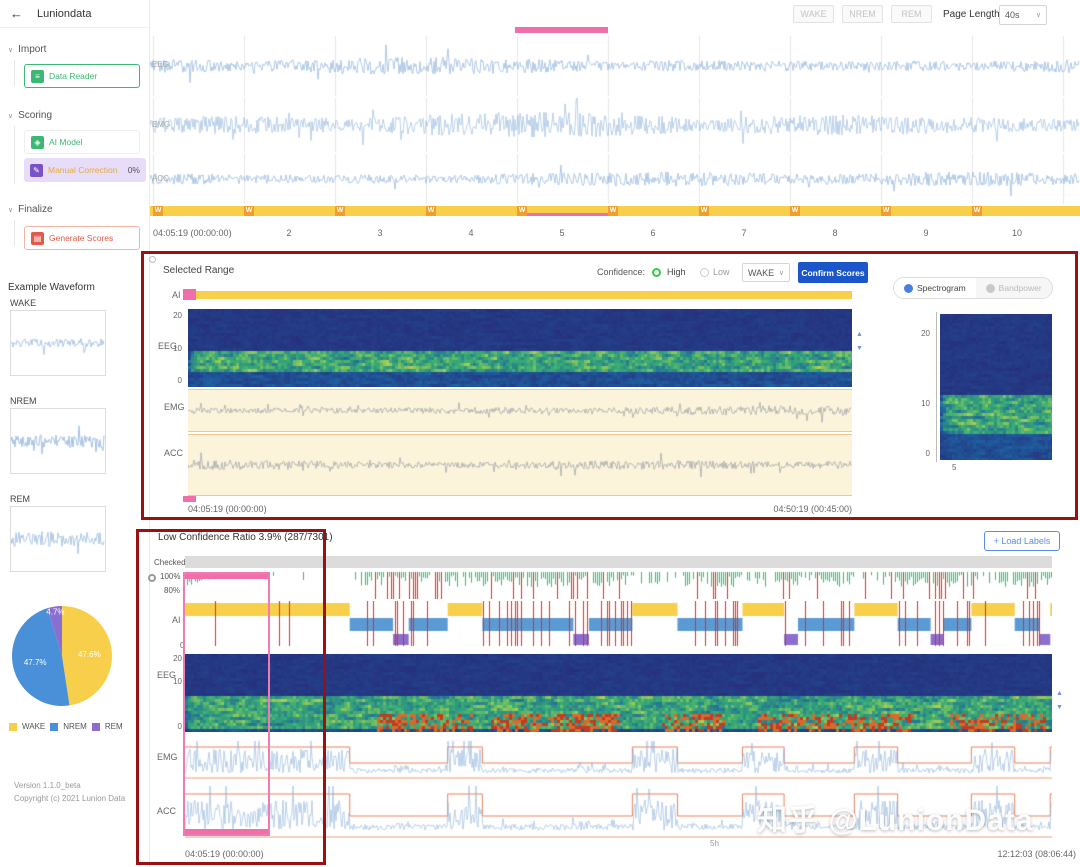  I want to click on epoch-tick: 2, so click(289, 233).